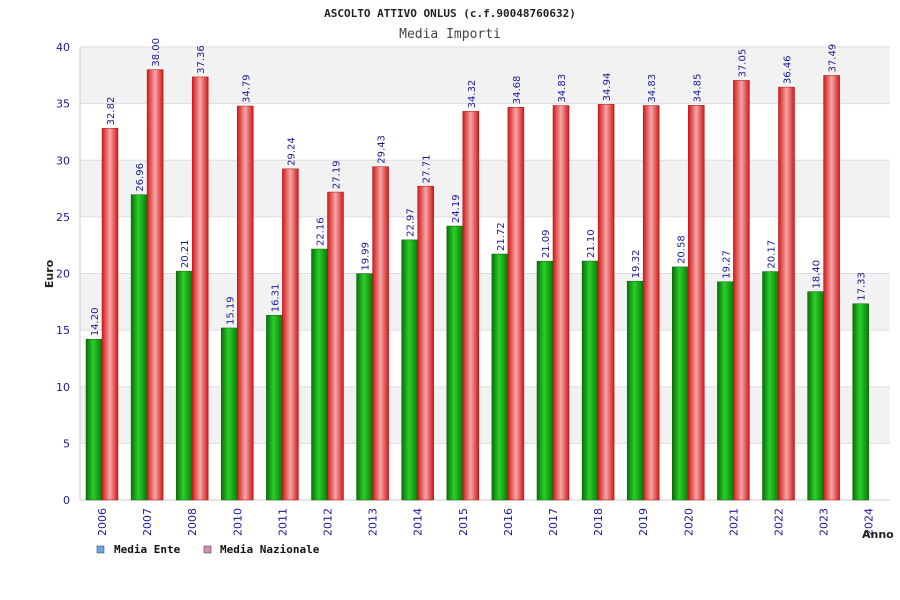 Image resolution: width=900 pixels, height=600 pixels. Describe the element at coordinates (111, 111) in the screenshot. I see `data-label: 32.82` at that location.